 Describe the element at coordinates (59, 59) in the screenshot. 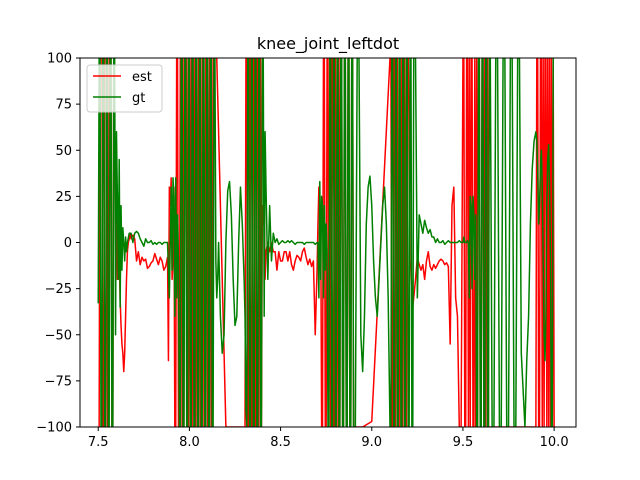

I see `y-tick-label: 100` at that location.